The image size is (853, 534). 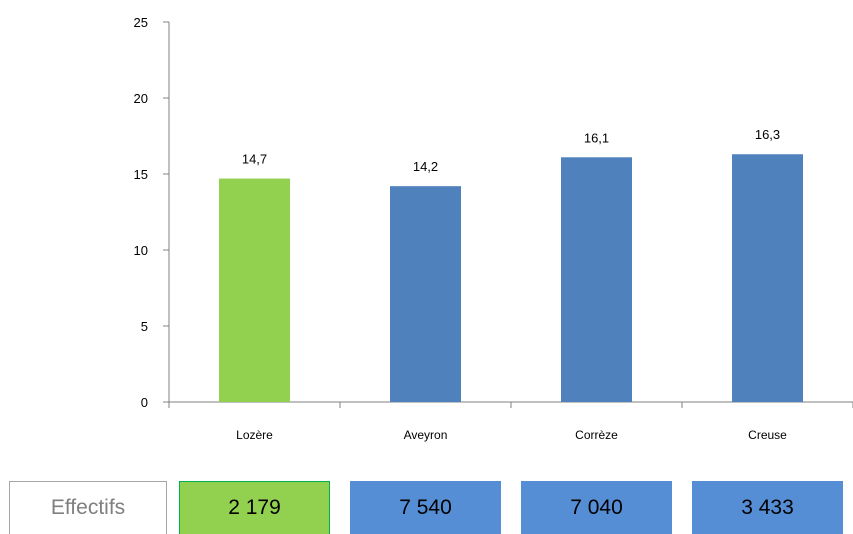 What do you see at coordinates (596, 137) in the screenshot?
I see `data-label: 16,1` at bounding box center [596, 137].